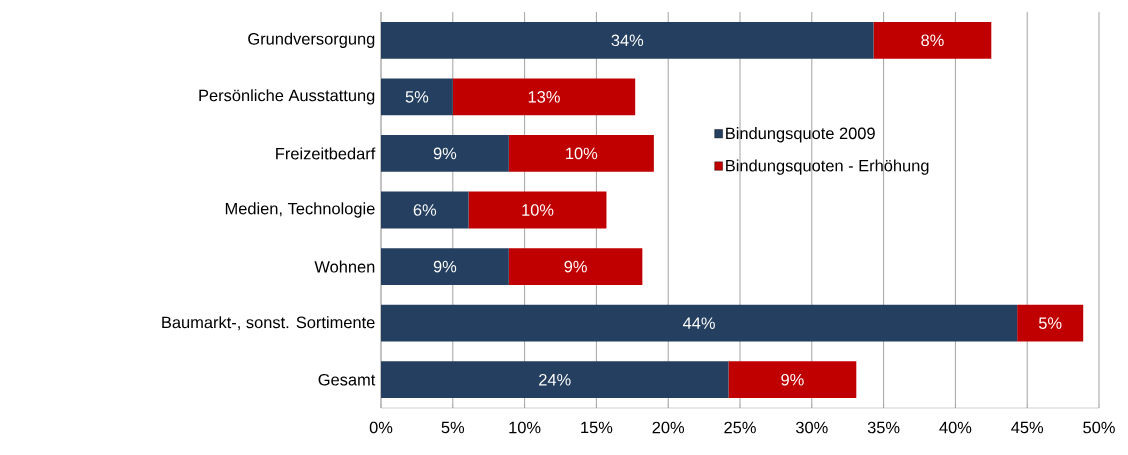  What do you see at coordinates (827, 167) in the screenshot?
I see `legend-label: Bindungsquoten - Erhöhung` at bounding box center [827, 167].